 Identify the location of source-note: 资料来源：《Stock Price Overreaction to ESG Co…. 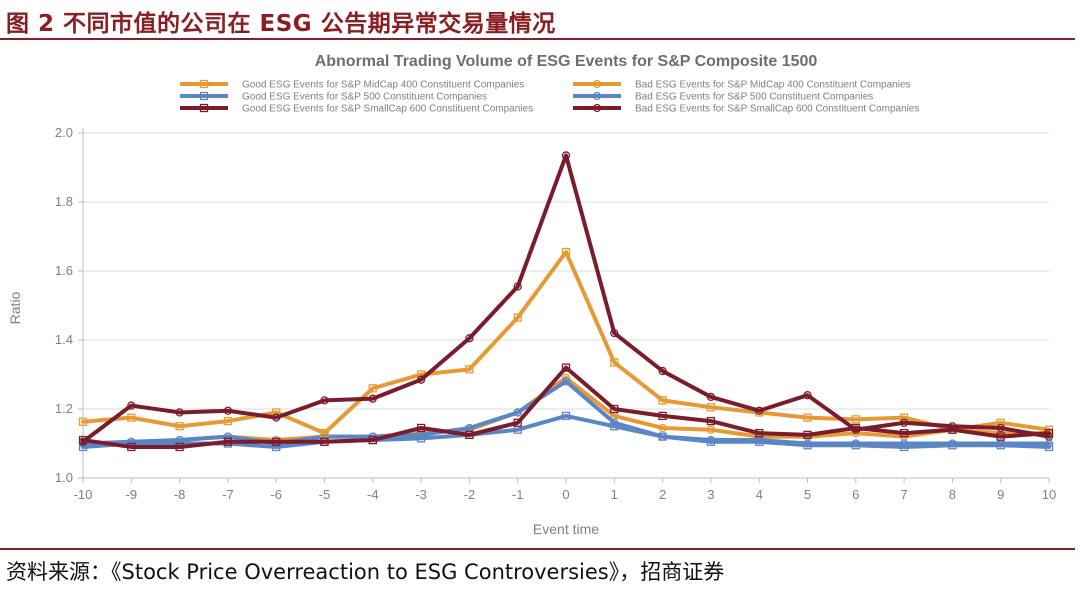
(365, 572).